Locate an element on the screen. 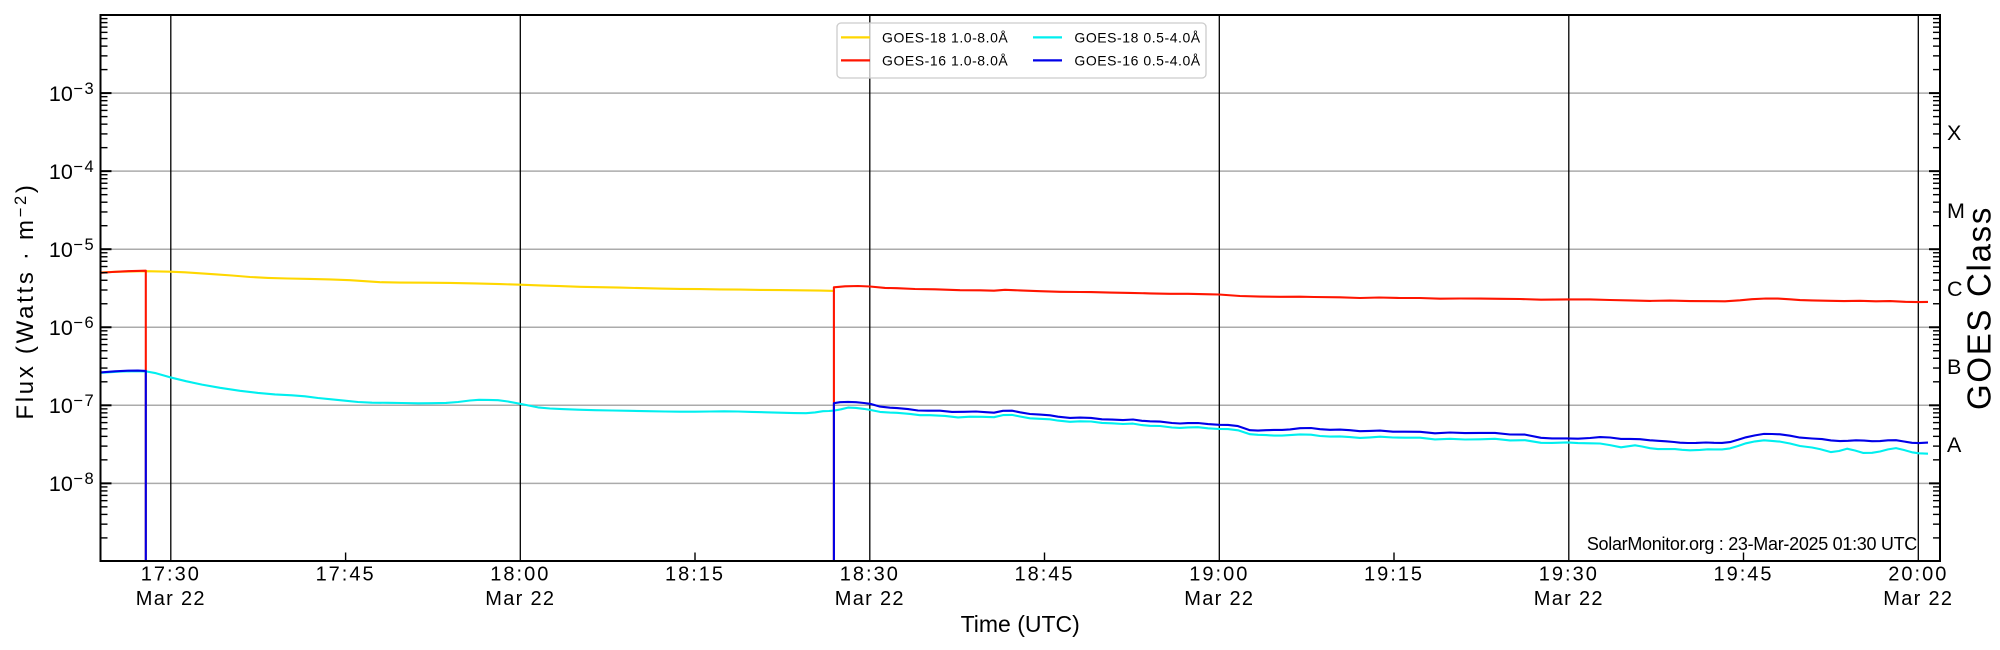 This screenshot has height=650, width=2000. svg-text: Time (UTC) is located at coordinates (1020, 624).